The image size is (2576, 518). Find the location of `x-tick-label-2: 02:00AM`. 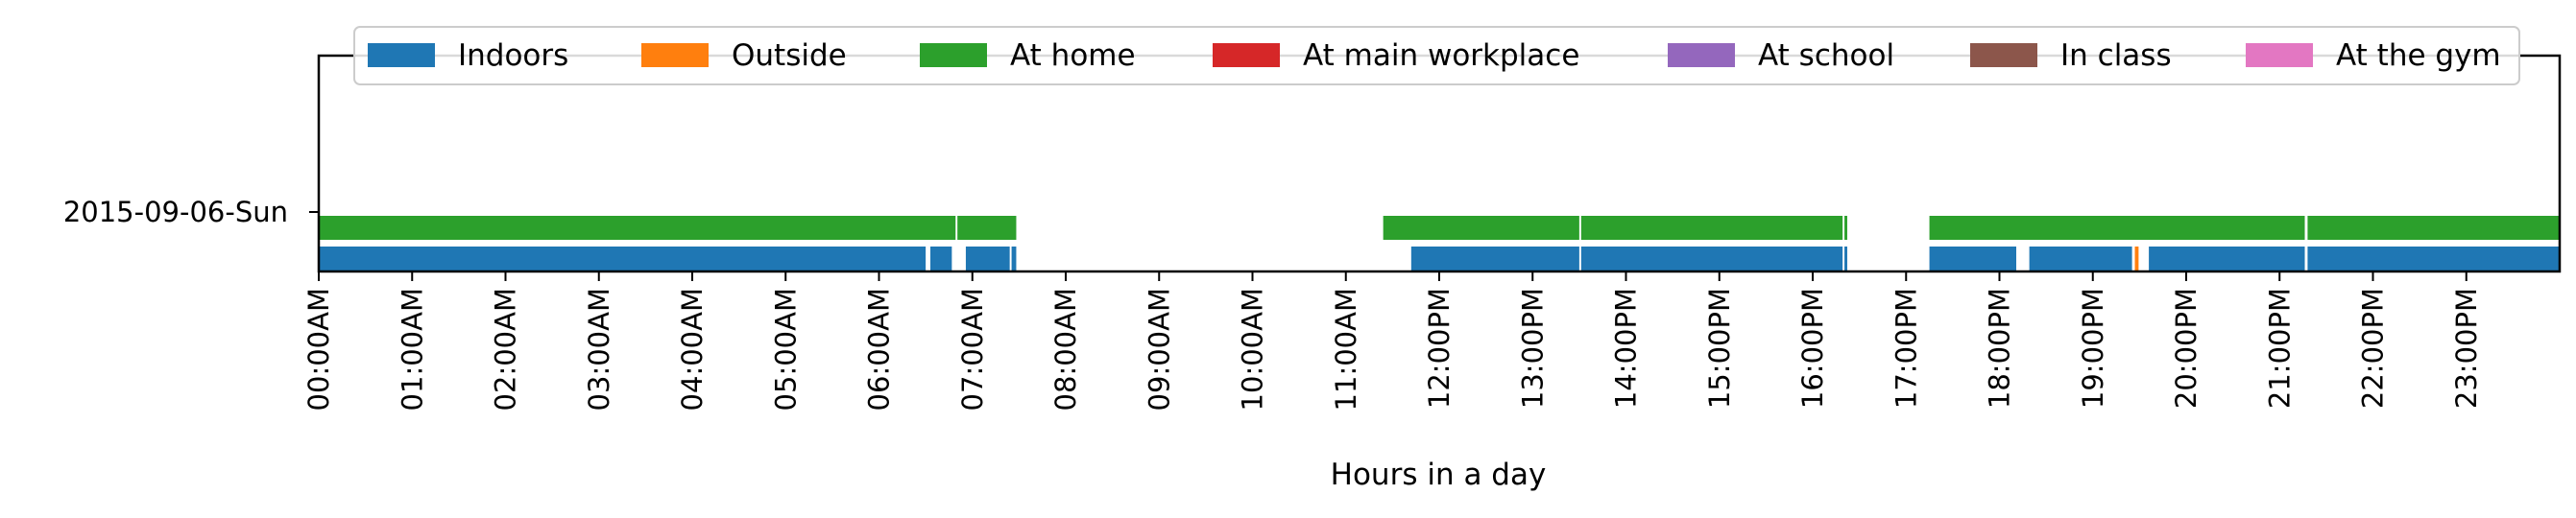

x-tick-label-2: 02:00AM is located at coordinates (506, 349).